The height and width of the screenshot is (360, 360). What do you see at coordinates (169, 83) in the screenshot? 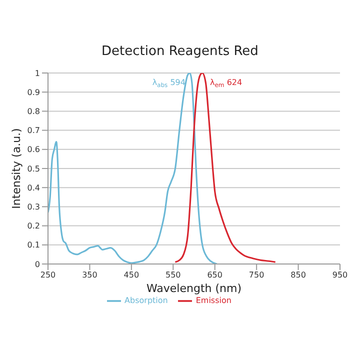
I see `annotation: λ$_{abs}$ 594` at bounding box center [169, 83].